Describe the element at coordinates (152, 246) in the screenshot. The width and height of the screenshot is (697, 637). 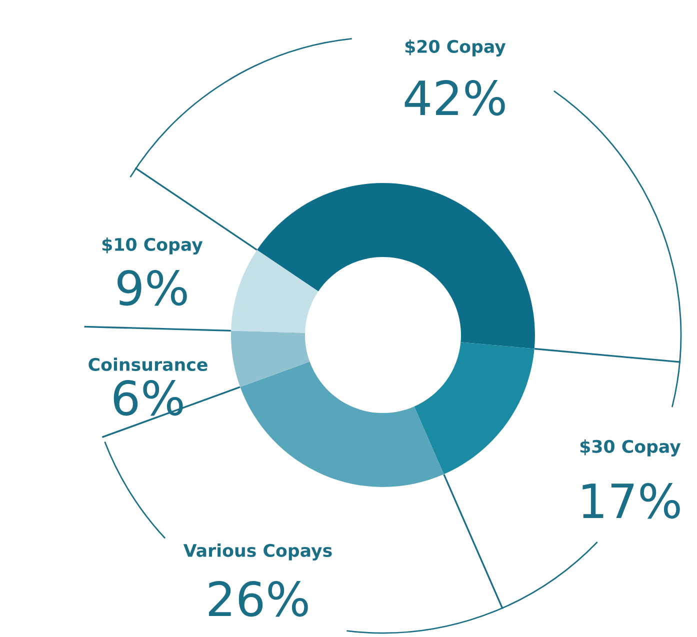
I see `slice-label: $10 Copay` at that location.